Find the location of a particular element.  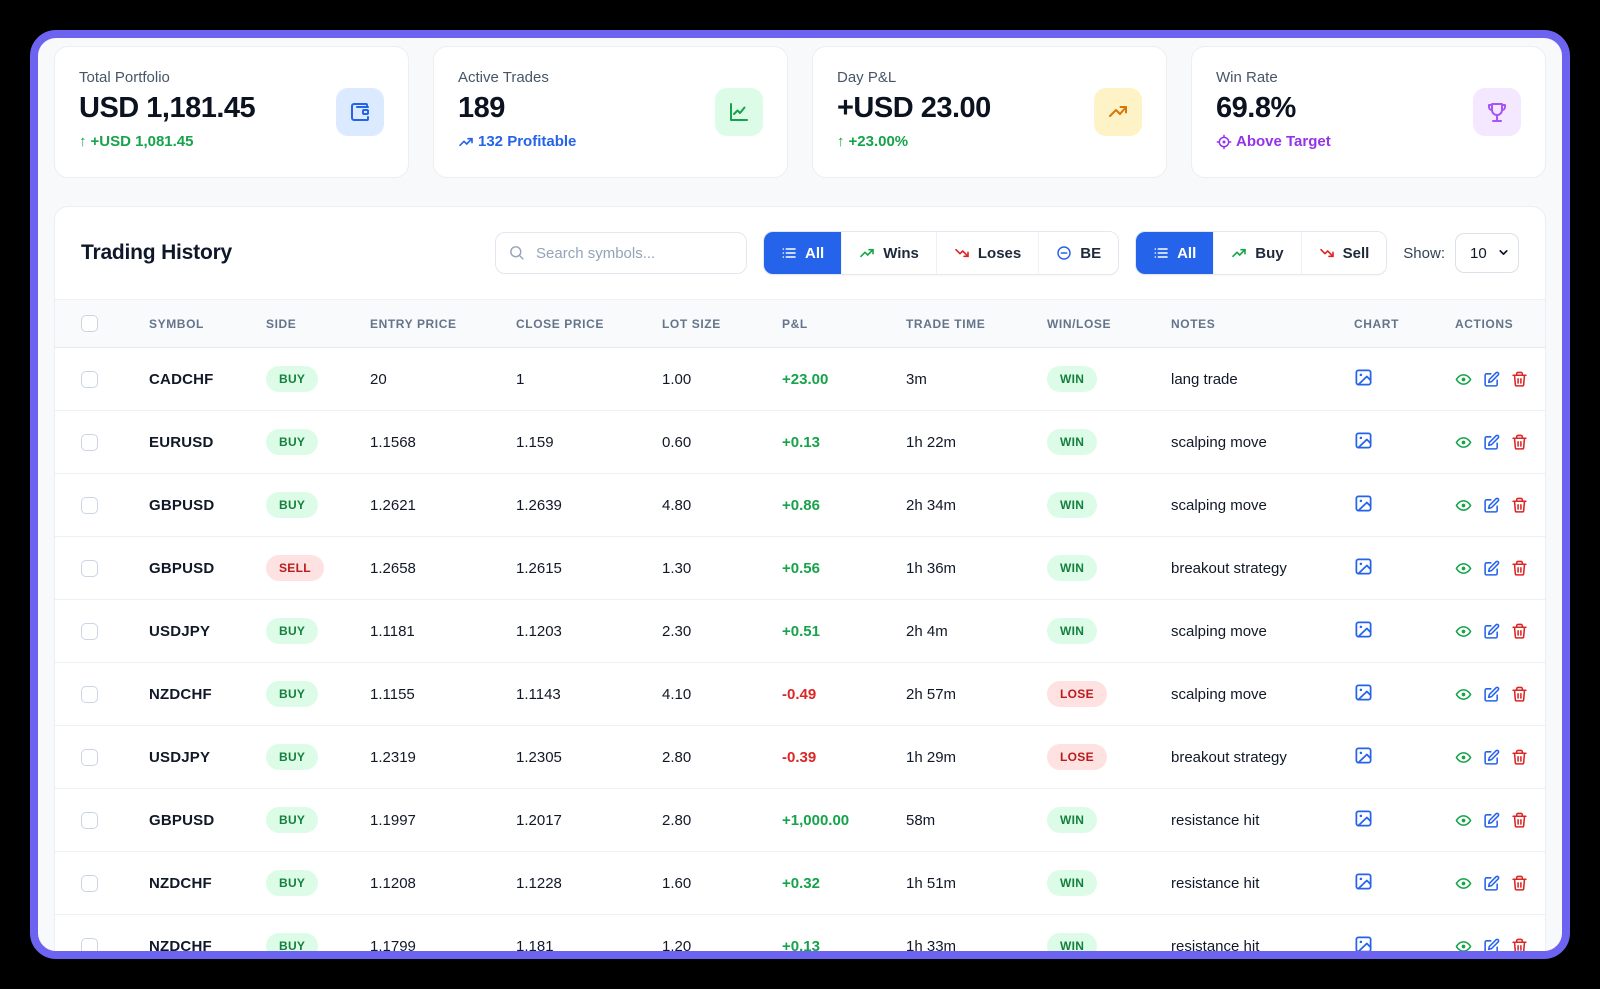

notes-cell: scalping move is located at coordinates (1262, 505).